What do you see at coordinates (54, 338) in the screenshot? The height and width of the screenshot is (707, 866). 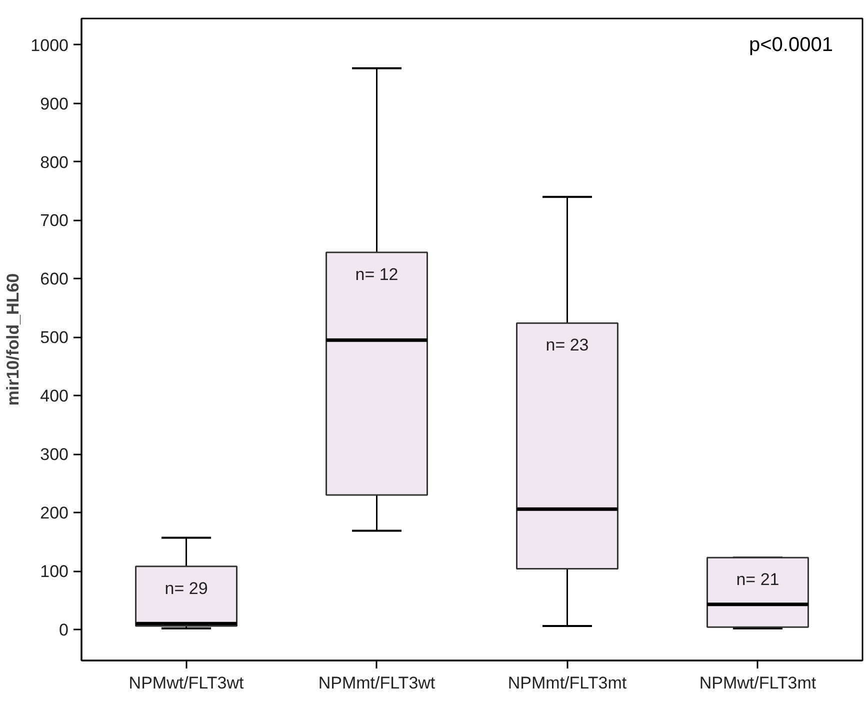 I see `y-tick-label: 500` at bounding box center [54, 338].